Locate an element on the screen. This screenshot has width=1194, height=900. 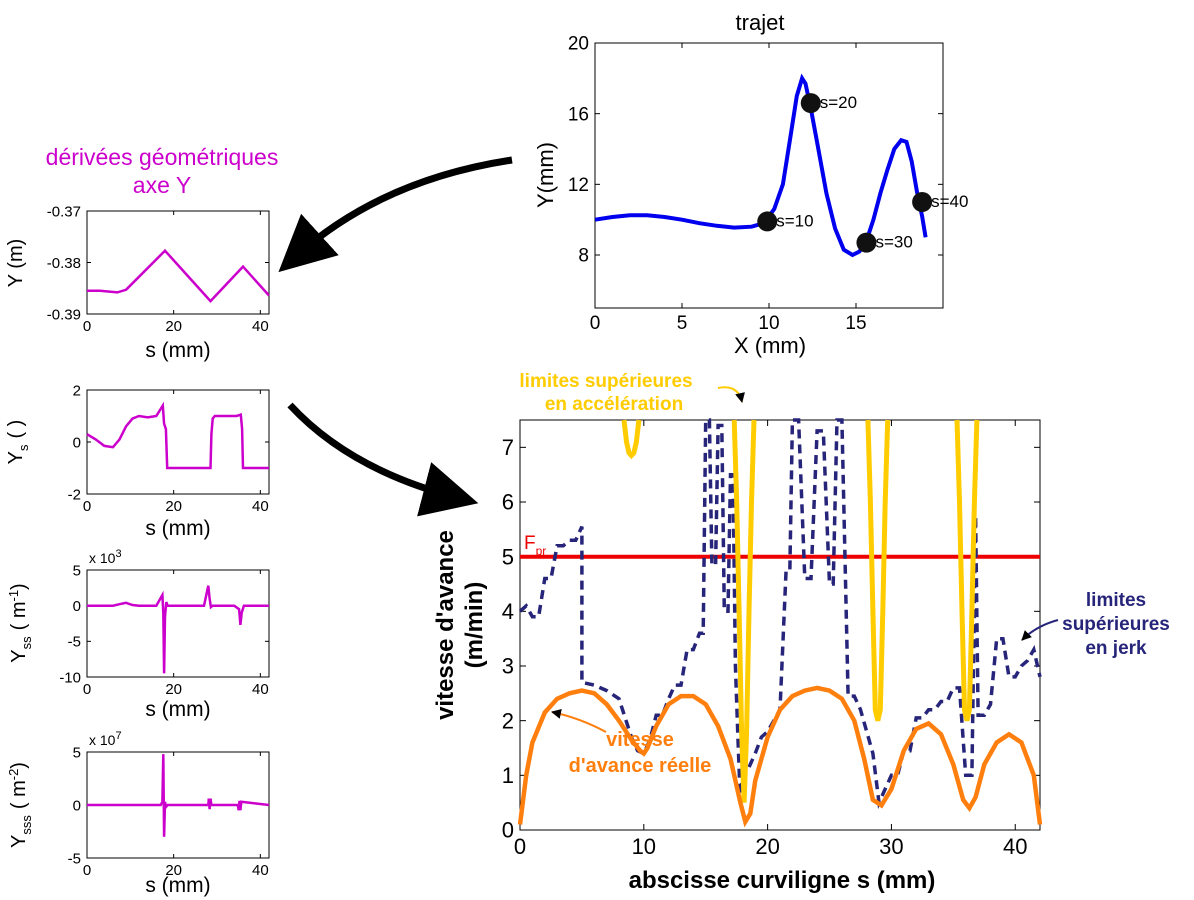
ysss-ytick-label: 5 is located at coordinates (77, 752).